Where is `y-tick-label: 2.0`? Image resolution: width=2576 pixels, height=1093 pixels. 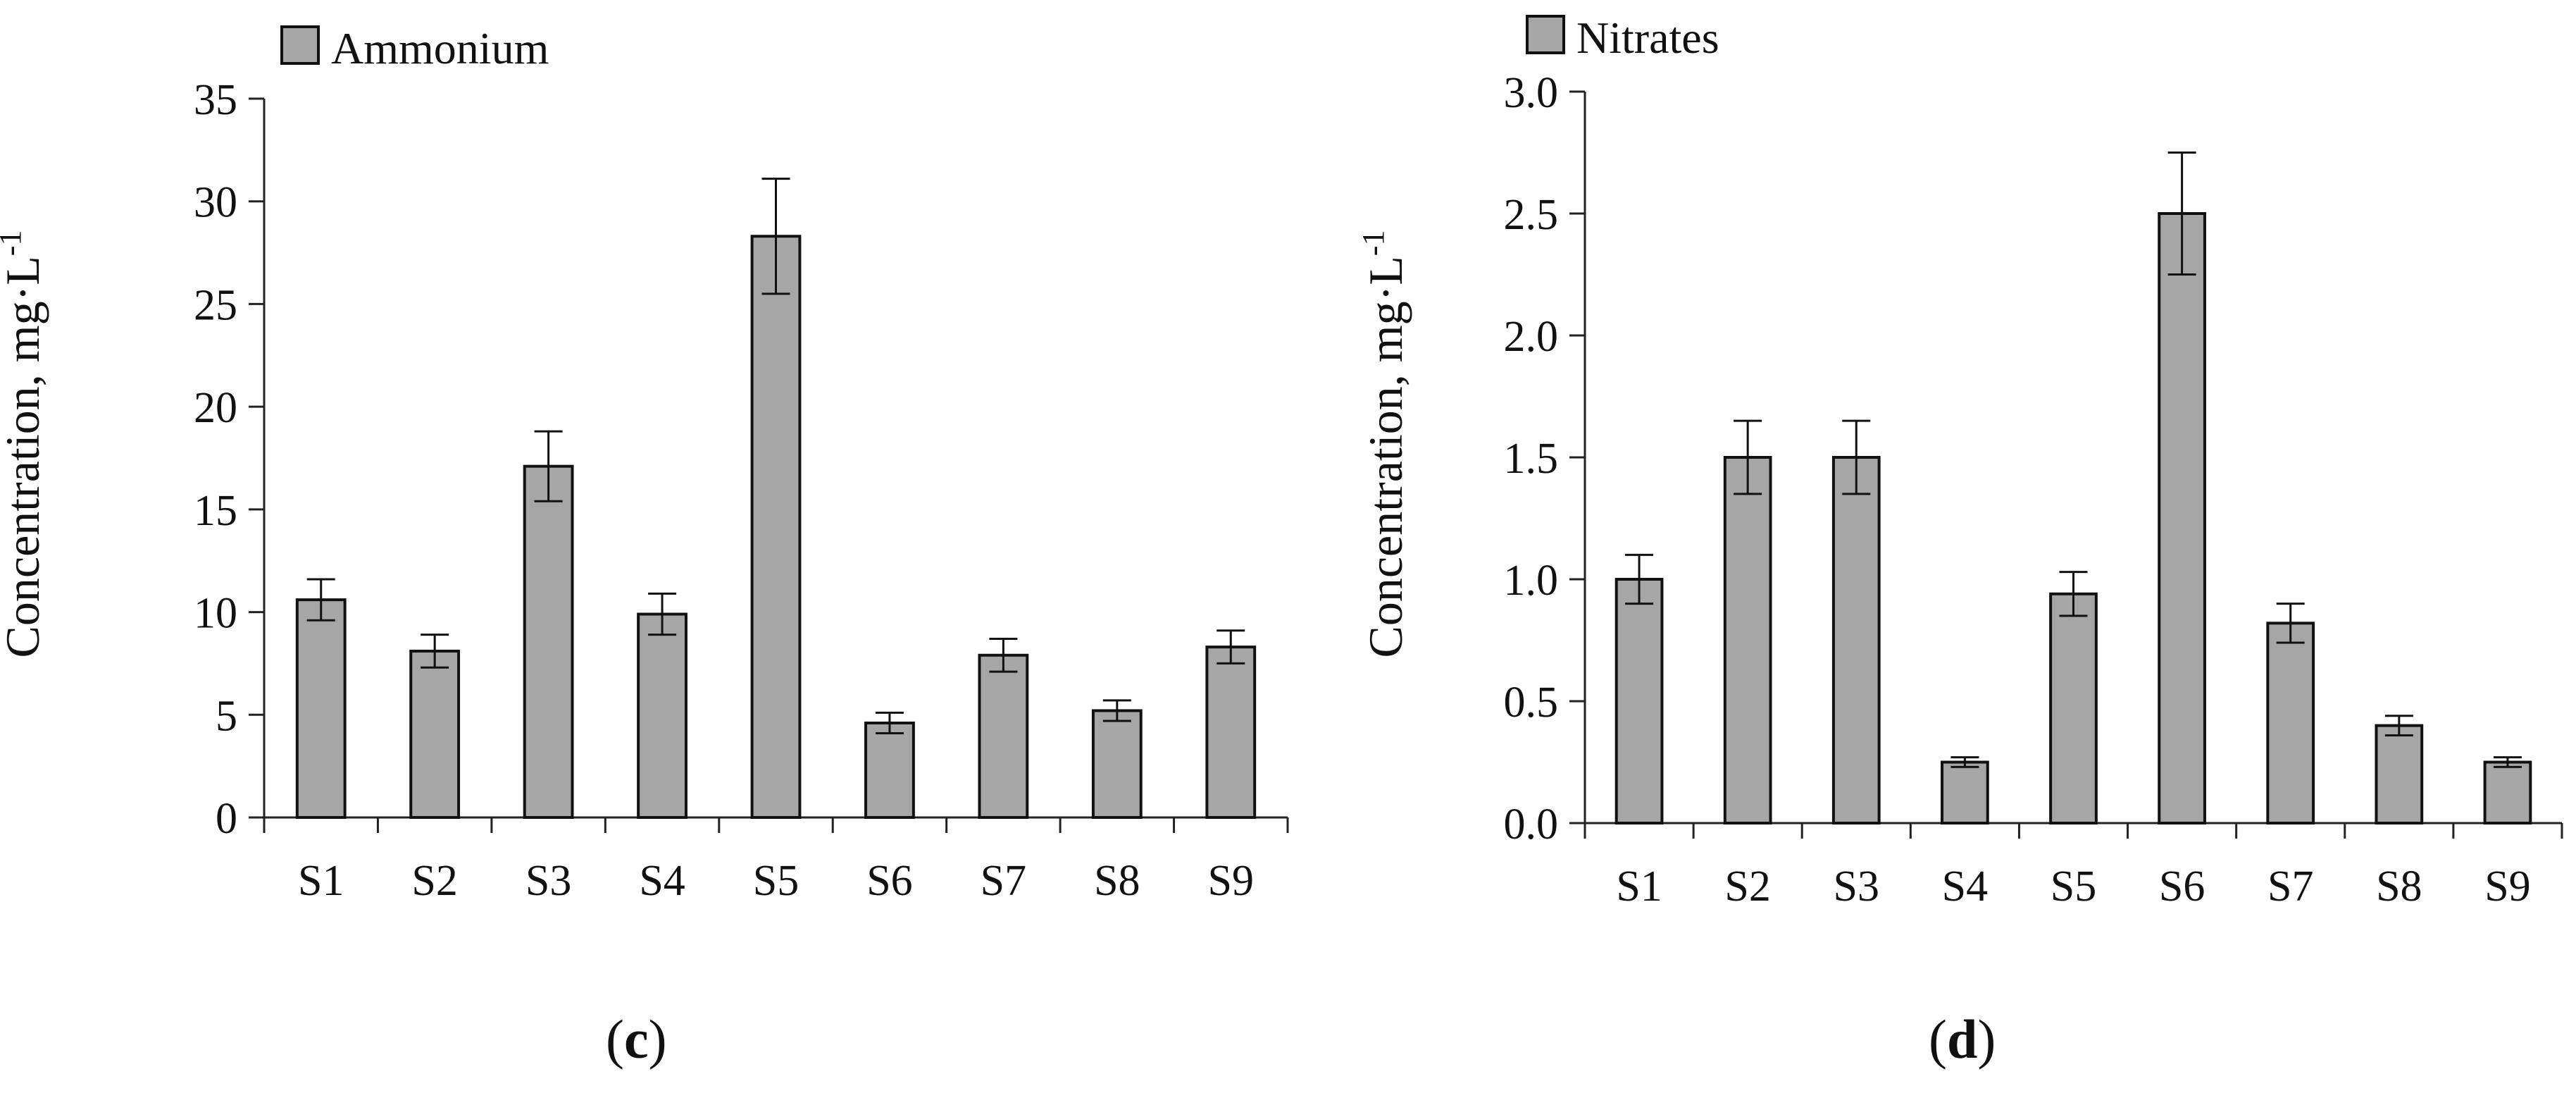
y-tick-label: 2.0 is located at coordinates (1531, 337).